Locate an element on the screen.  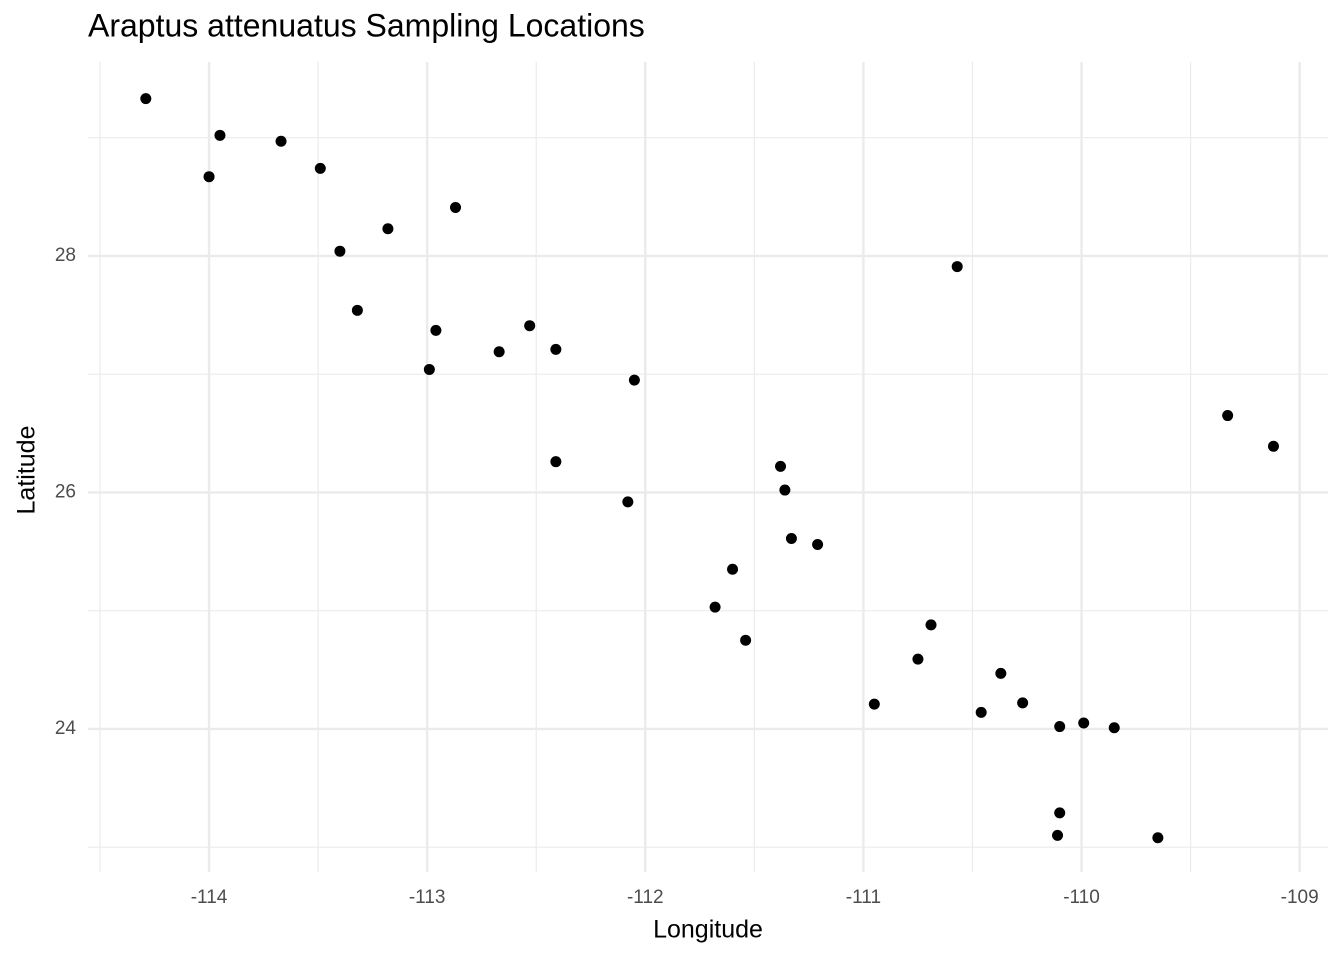
chart-title: Araptus attenuatus Sampling Locations is located at coordinates (366, 25).